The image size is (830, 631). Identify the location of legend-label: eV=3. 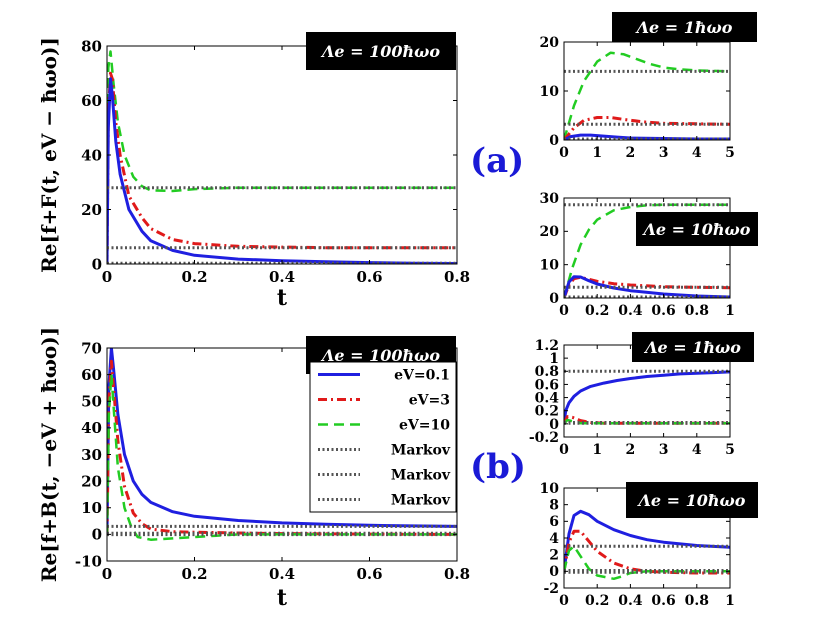
(429, 401).